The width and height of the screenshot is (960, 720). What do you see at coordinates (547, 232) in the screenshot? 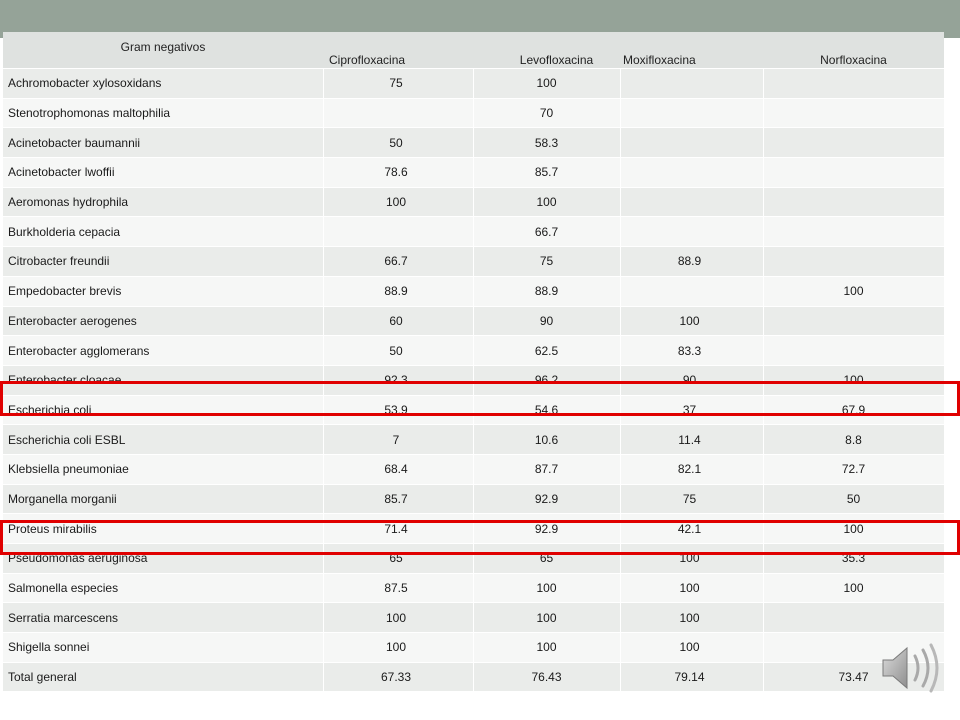
I see `cell-levofloxacina: 66.7` at bounding box center [547, 232].